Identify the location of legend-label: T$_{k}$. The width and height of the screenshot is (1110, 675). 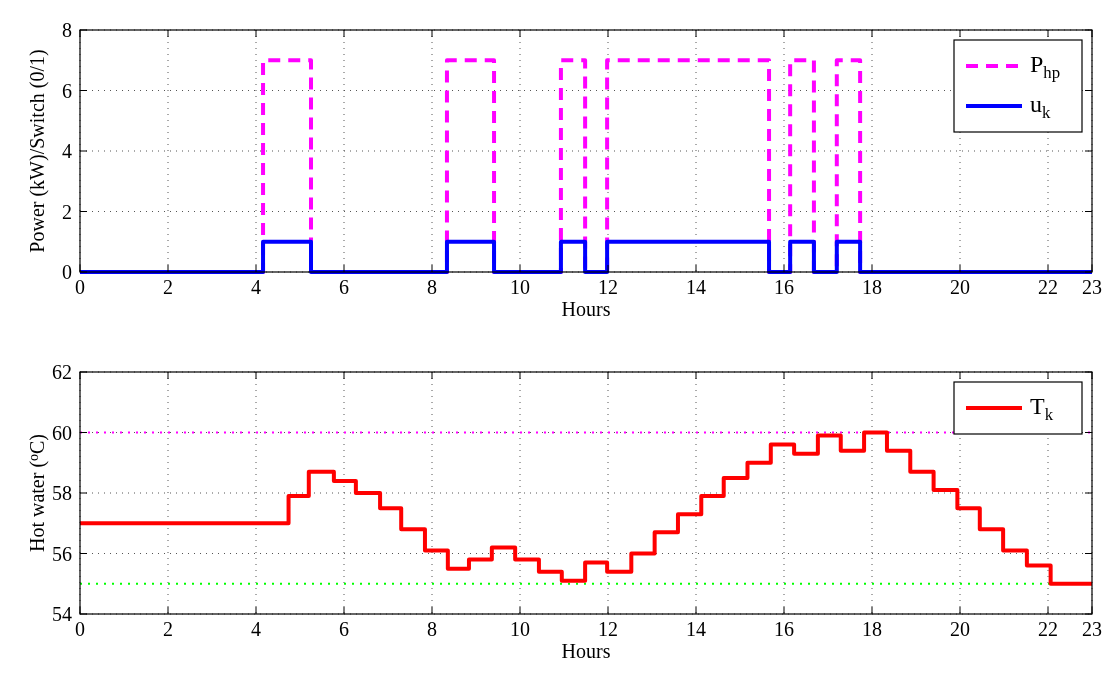
(1042, 408).